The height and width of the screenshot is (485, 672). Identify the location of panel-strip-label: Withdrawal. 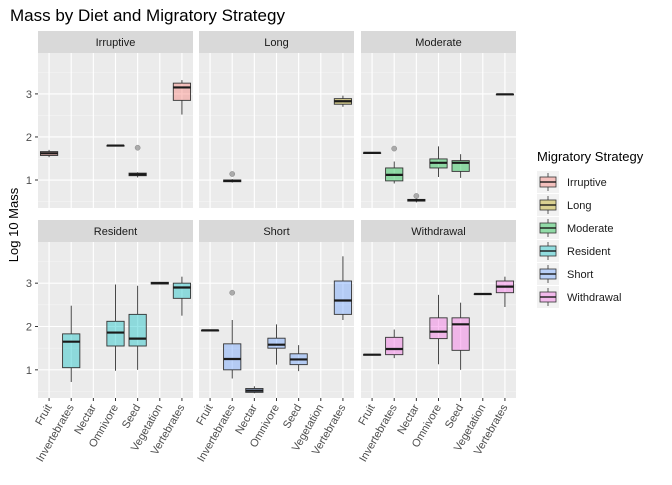
(438, 232).